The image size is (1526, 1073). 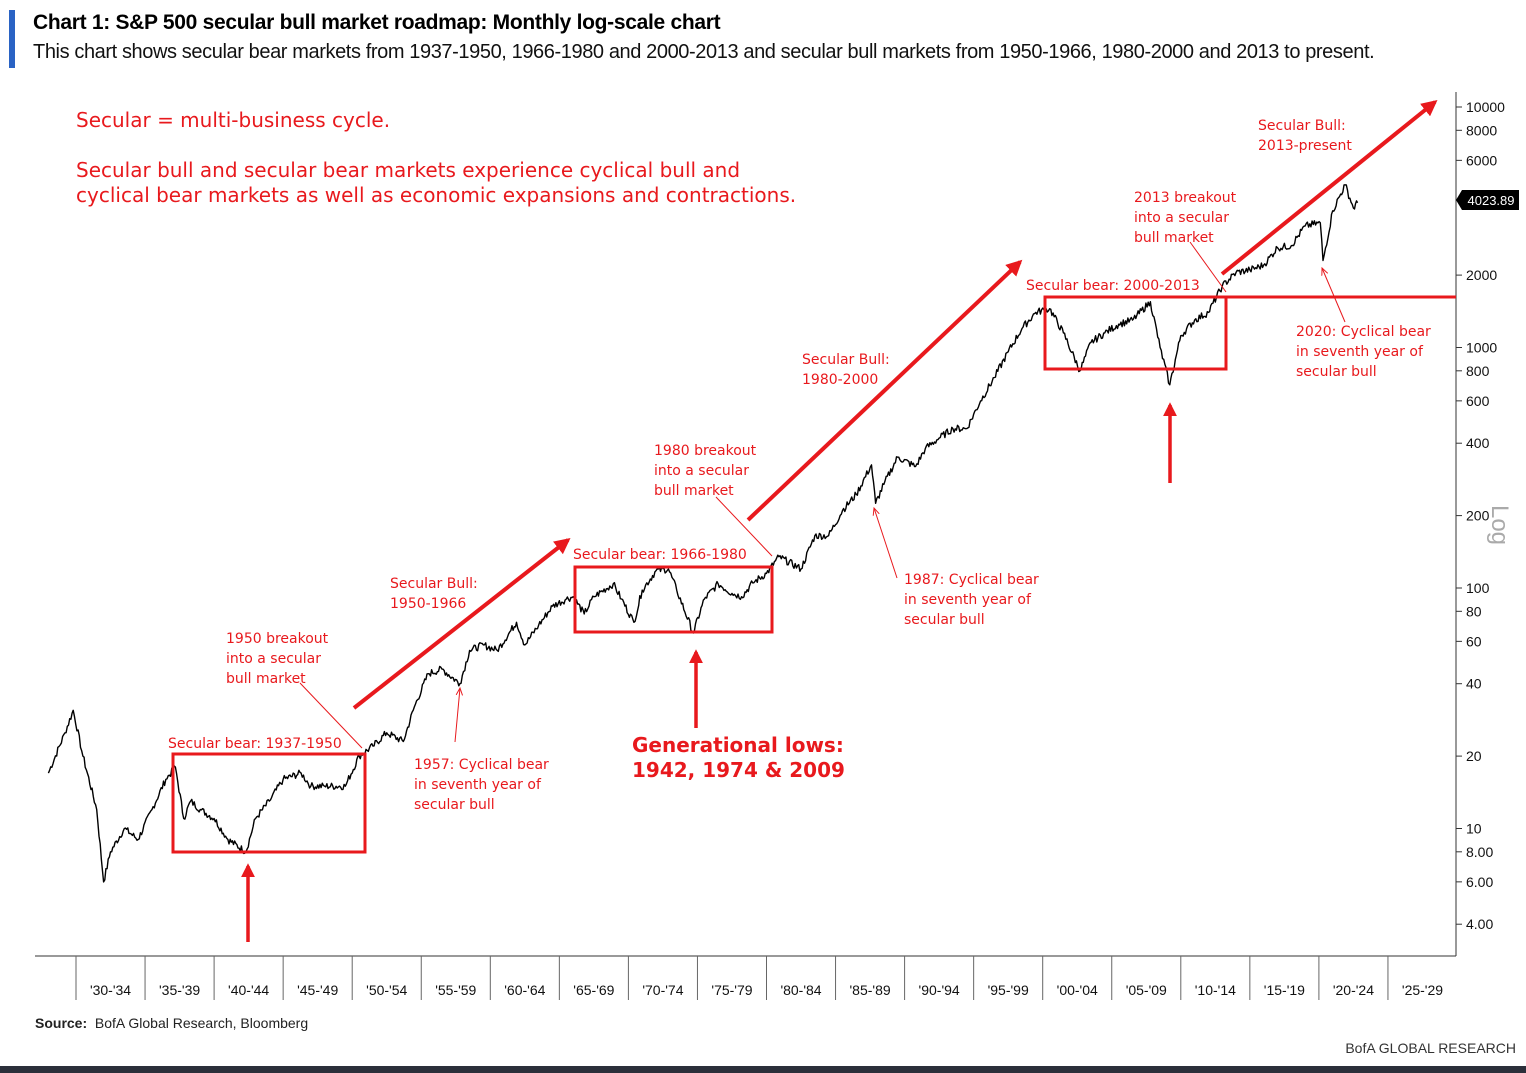 What do you see at coordinates (1478, 443) in the screenshot?
I see `y-tick-label: 400` at bounding box center [1478, 443].